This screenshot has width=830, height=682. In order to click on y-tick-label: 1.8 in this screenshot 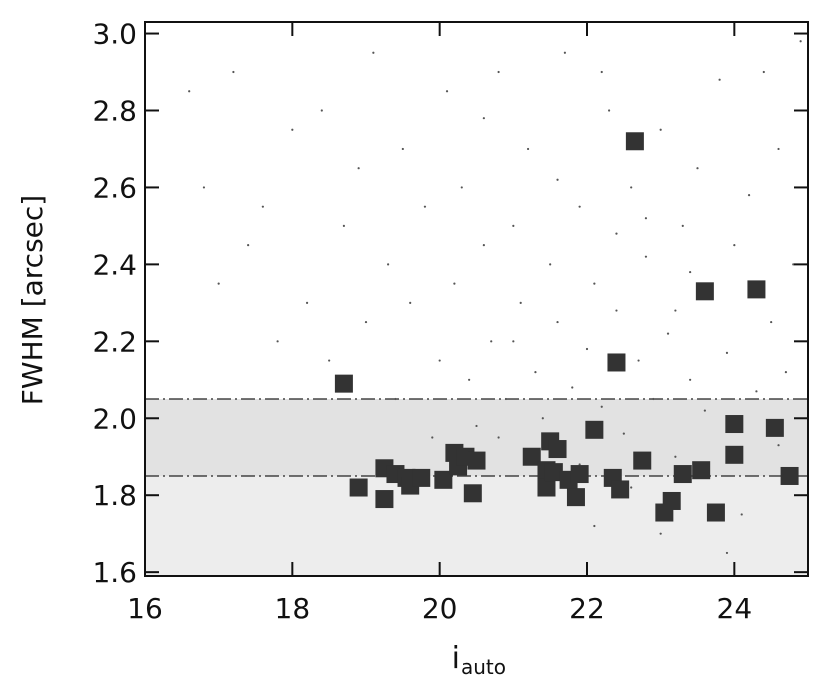, I will do `click(114, 495)`.